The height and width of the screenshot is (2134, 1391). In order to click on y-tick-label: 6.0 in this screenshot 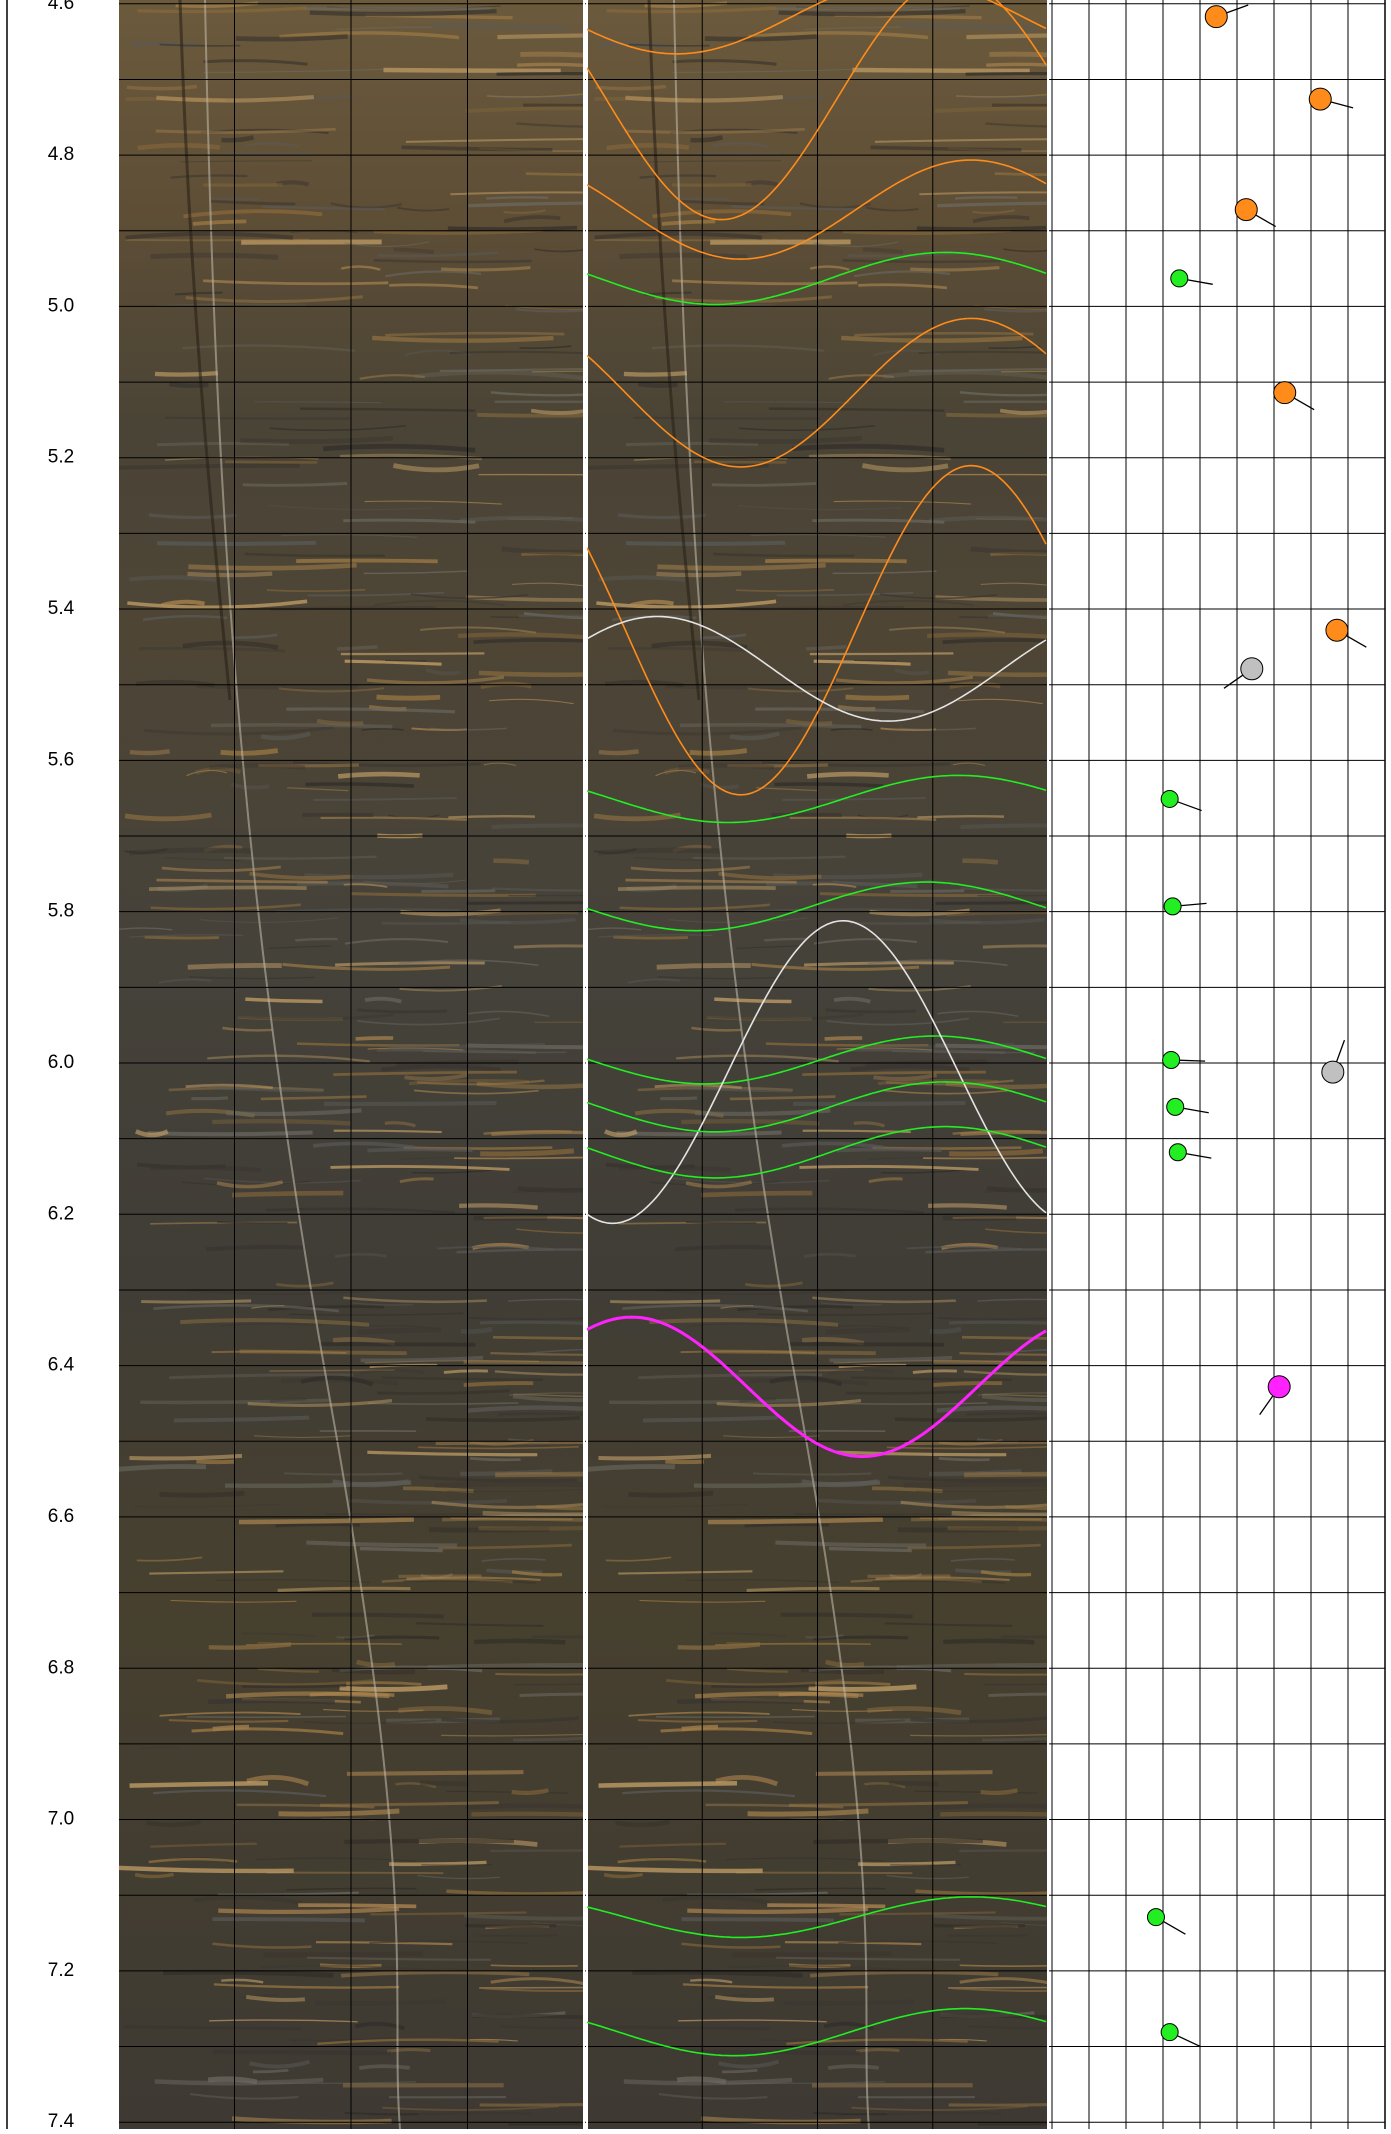, I will do `click(61, 1062)`.